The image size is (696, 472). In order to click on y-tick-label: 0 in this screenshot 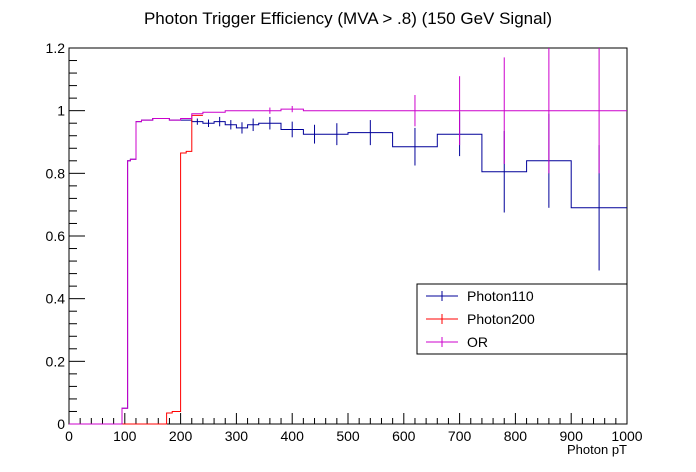, I will do `click(61, 424)`.